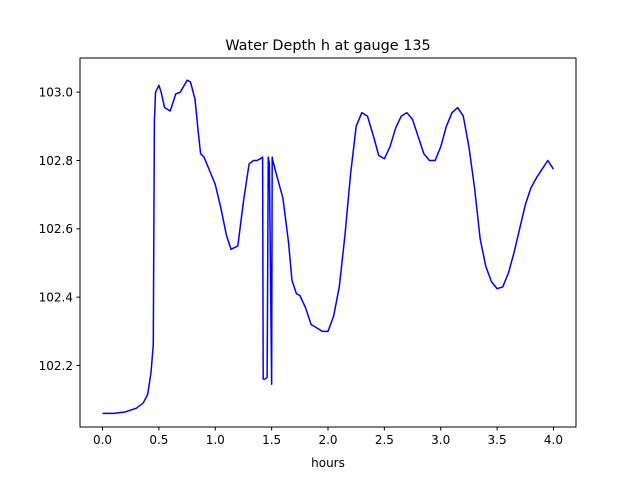 The height and width of the screenshot is (480, 640). What do you see at coordinates (497, 440) in the screenshot?
I see `x-tick-label: 3.5` at bounding box center [497, 440].